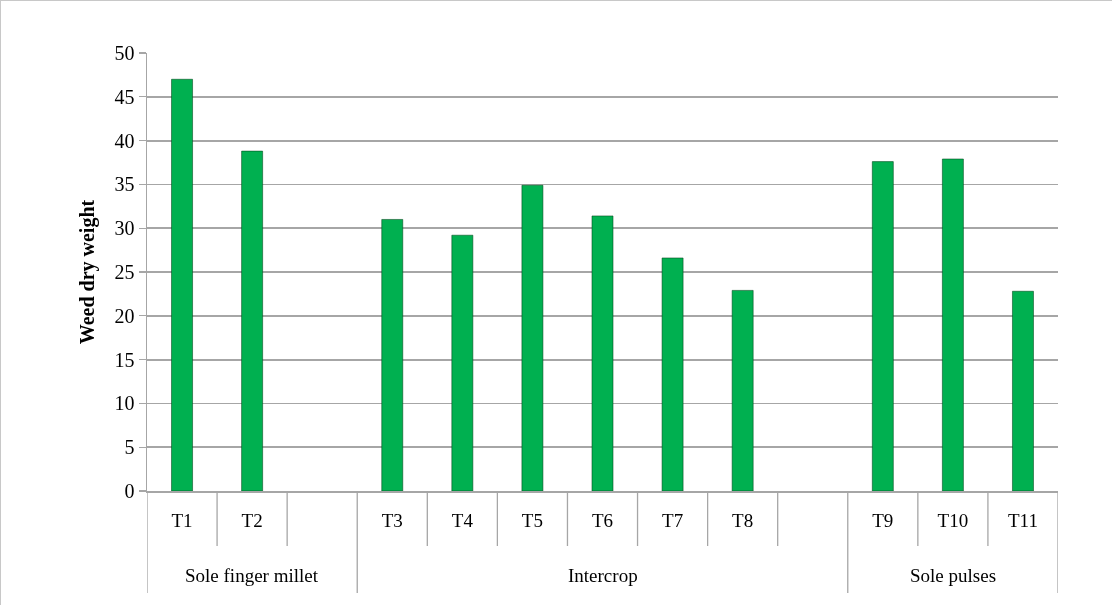 The width and height of the screenshot is (1112, 605). What do you see at coordinates (883, 521) in the screenshot?
I see `x-tick-label: T9` at bounding box center [883, 521].